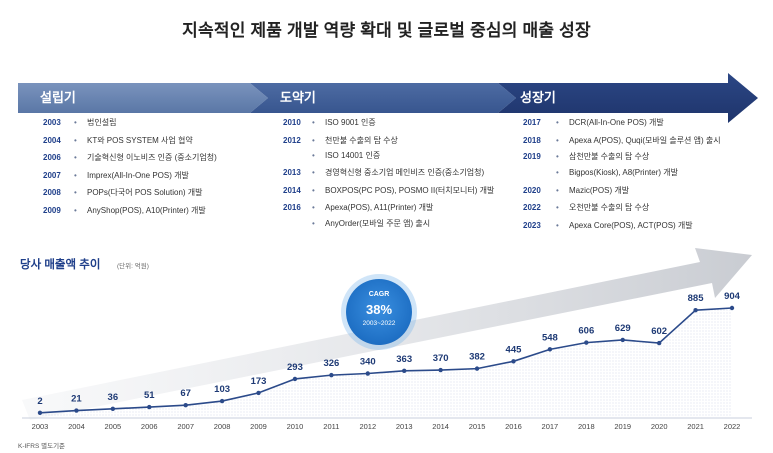 Image resolution: width=773 pixels, height=453 pixels. What do you see at coordinates (638, 141) in the screenshot?
I see `timeline-text: Apexa A(POS), Quqi(모바일 솔루션 앱) 출시` at bounding box center [638, 141].